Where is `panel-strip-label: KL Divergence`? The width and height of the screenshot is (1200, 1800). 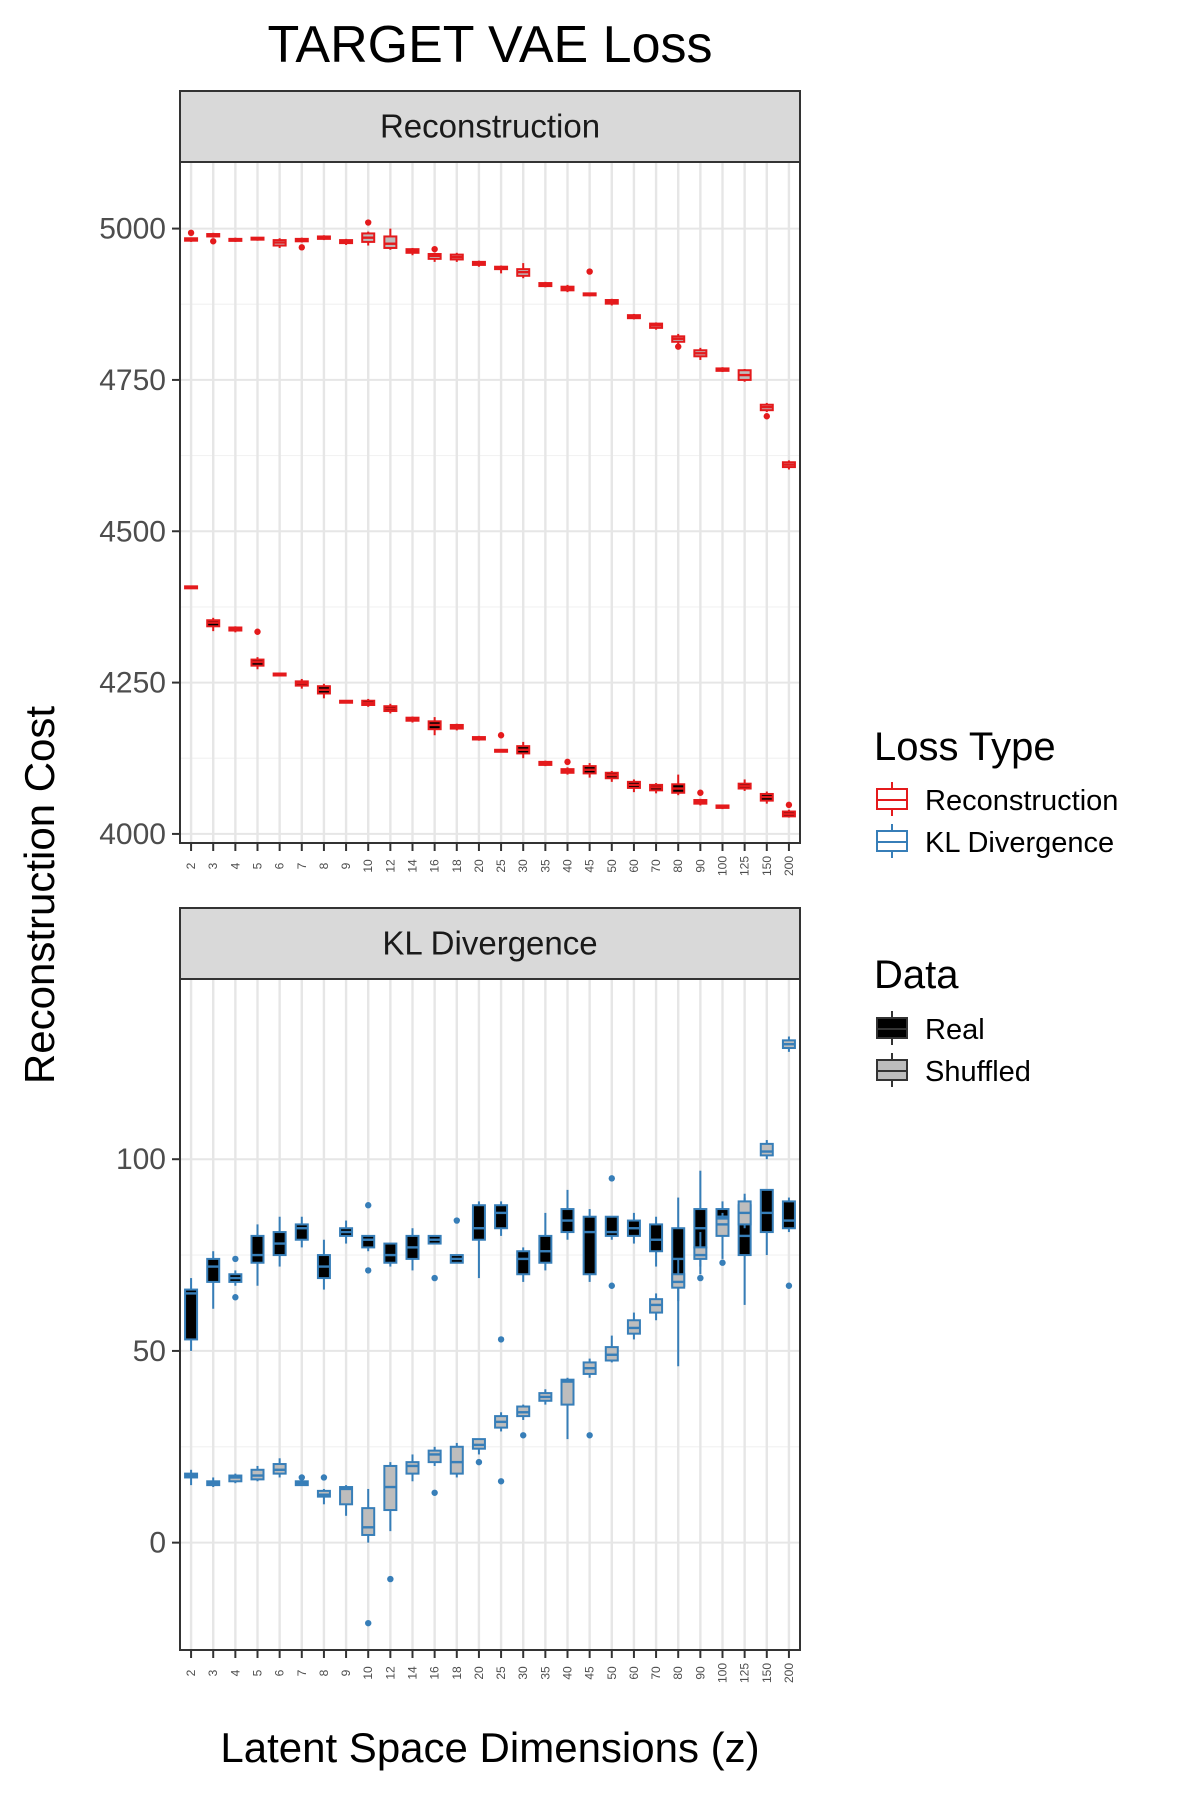
panel-strip-label: KL Divergence is located at coordinates (489, 943).